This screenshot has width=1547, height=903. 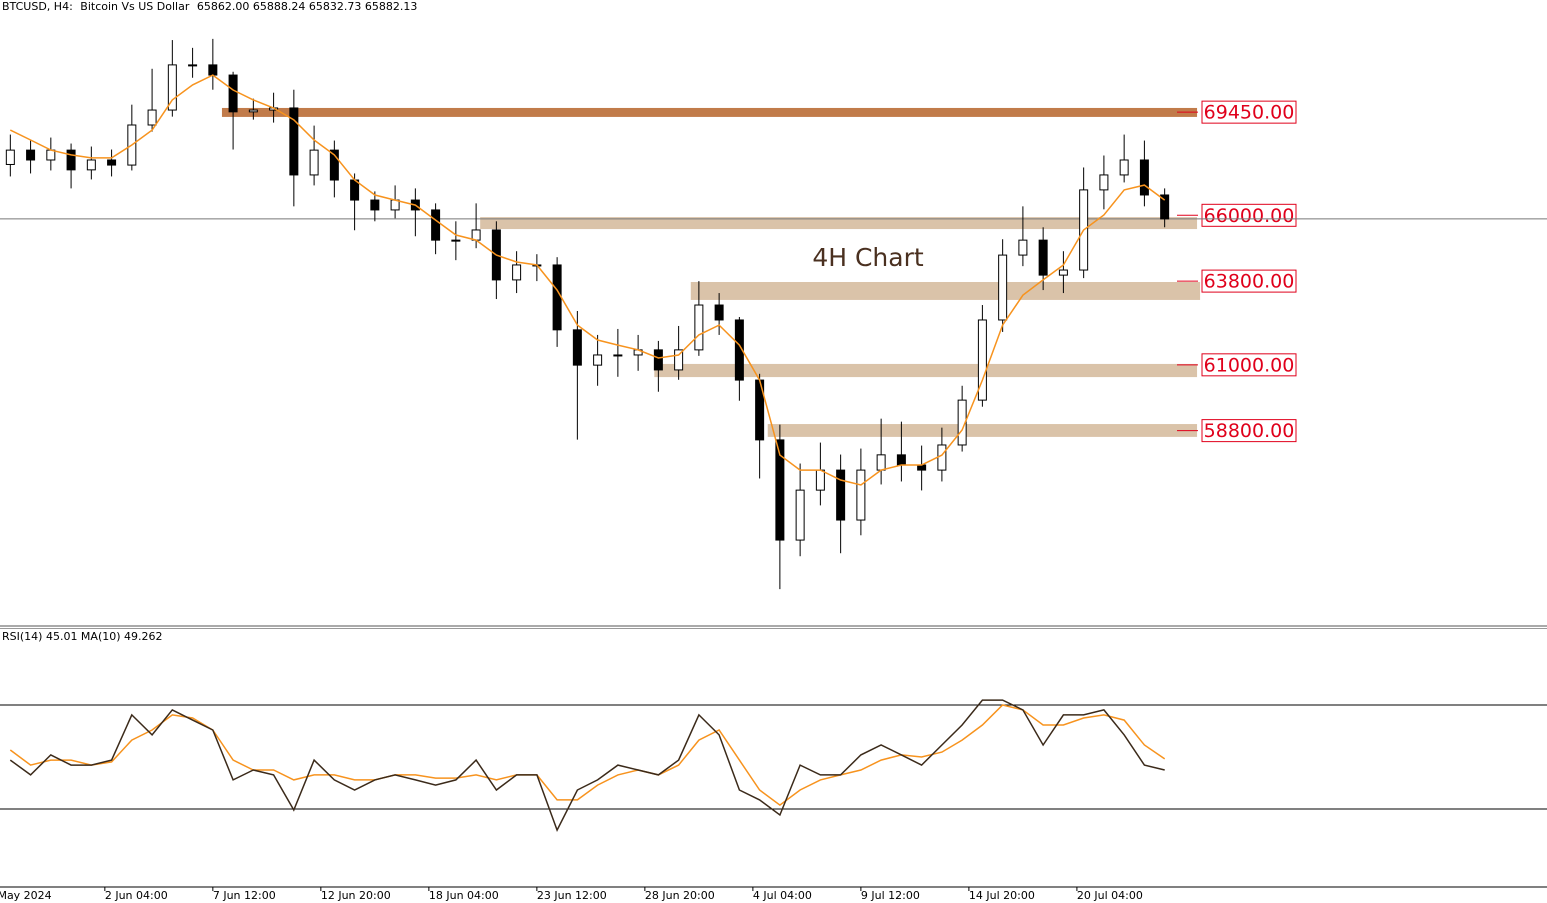 What do you see at coordinates (391, 6) in the screenshot?
I see `close-price: 65882.13` at bounding box center [391, 6].